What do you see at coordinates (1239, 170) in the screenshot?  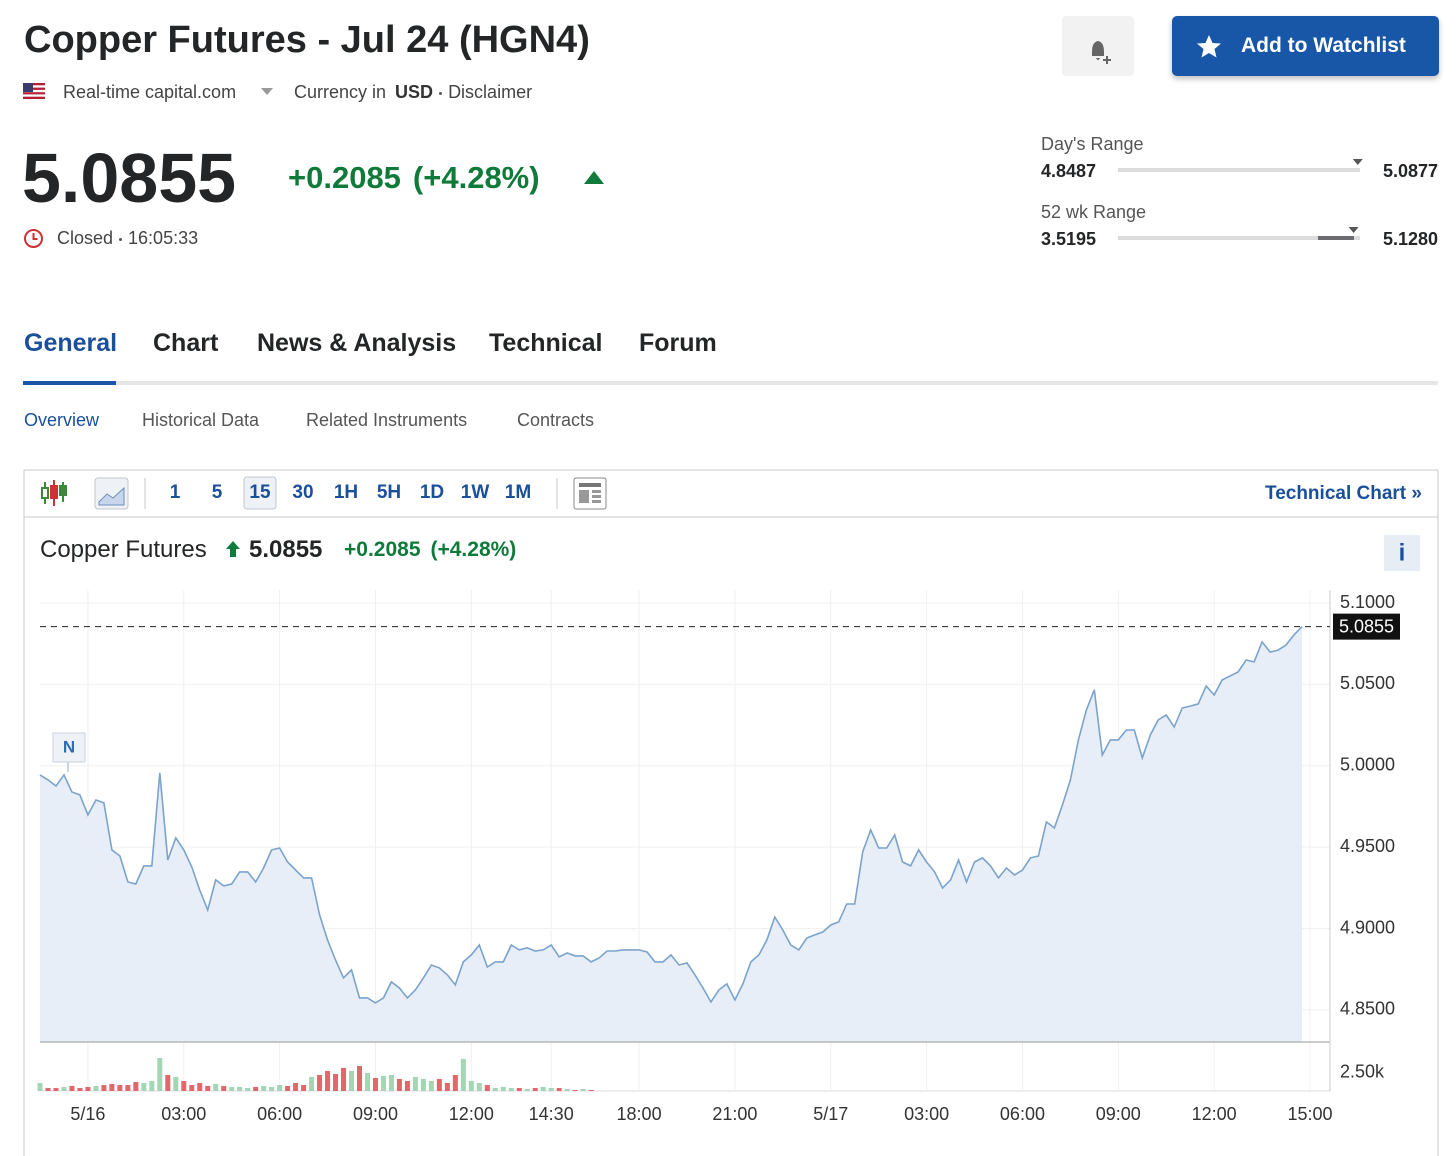 I see `range-track` at bounding box center [1239, 170].